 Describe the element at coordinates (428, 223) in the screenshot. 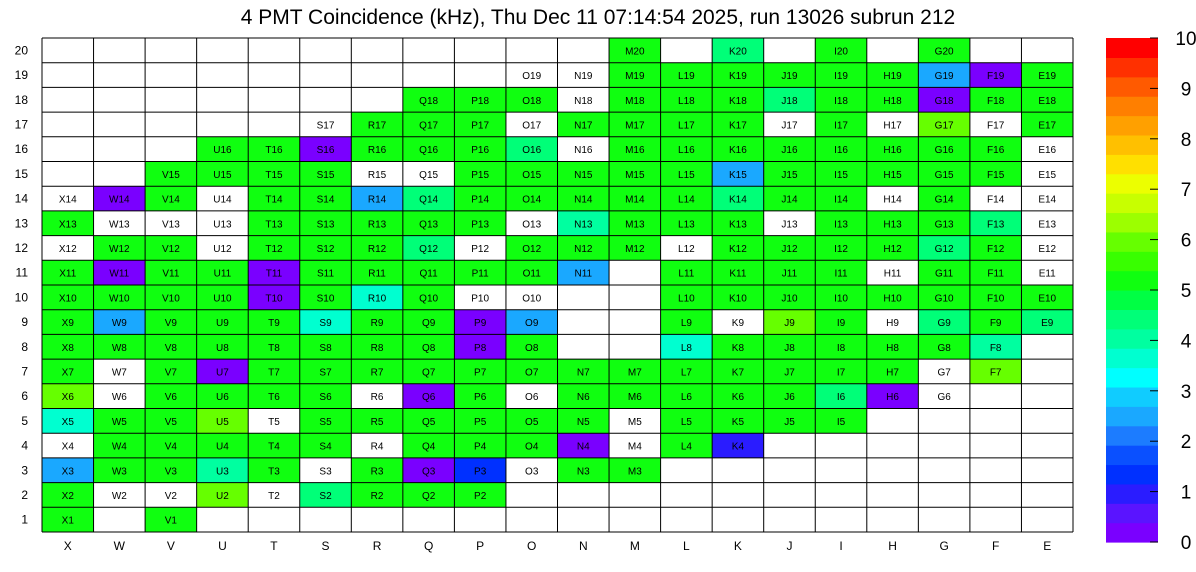

I see `heatmap-cell-Q13: Q13` at that location.